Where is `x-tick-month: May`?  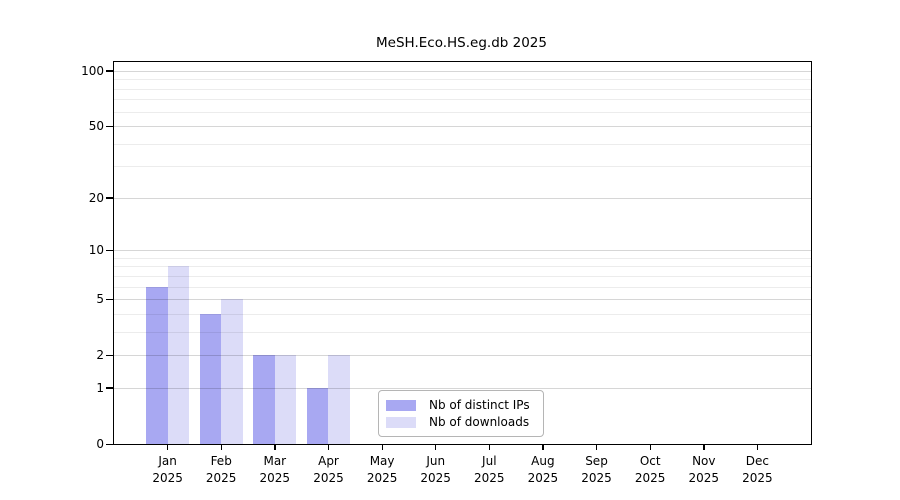 x-tick-month: May is located at coordinates (382, 461).